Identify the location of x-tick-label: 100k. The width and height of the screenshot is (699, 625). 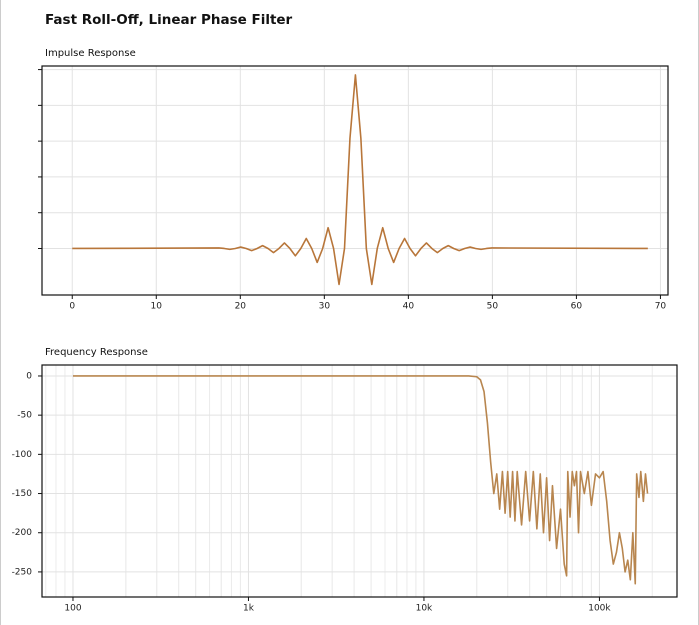
(599, 609).